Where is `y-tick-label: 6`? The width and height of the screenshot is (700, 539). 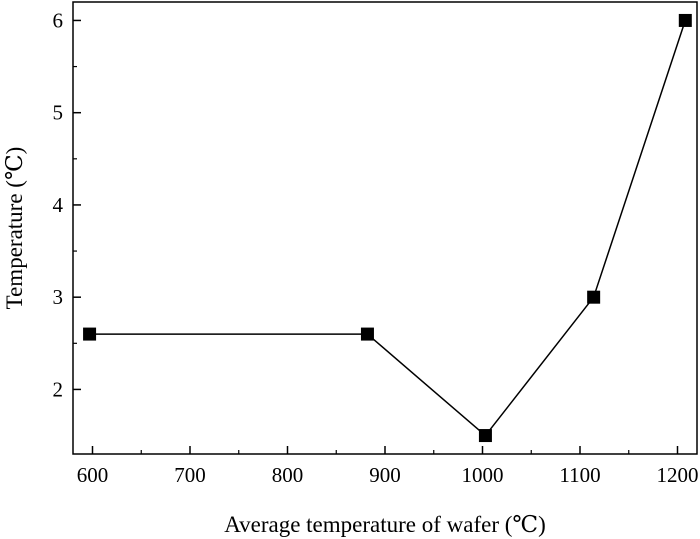 y-tick-label: 6 is located at coordinates (58, 20).